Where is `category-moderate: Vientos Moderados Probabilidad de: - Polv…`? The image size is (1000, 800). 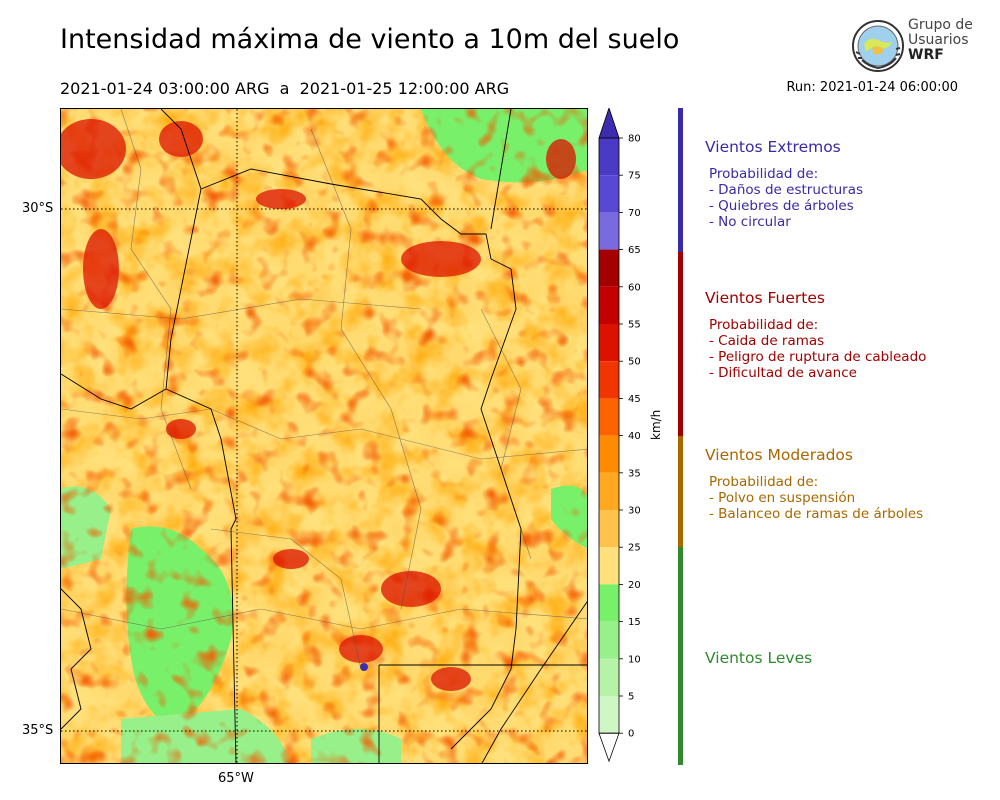
category-moderate: Vientos Moderados Probabilidad de: - Polv… is located at coordinates (850, 484).